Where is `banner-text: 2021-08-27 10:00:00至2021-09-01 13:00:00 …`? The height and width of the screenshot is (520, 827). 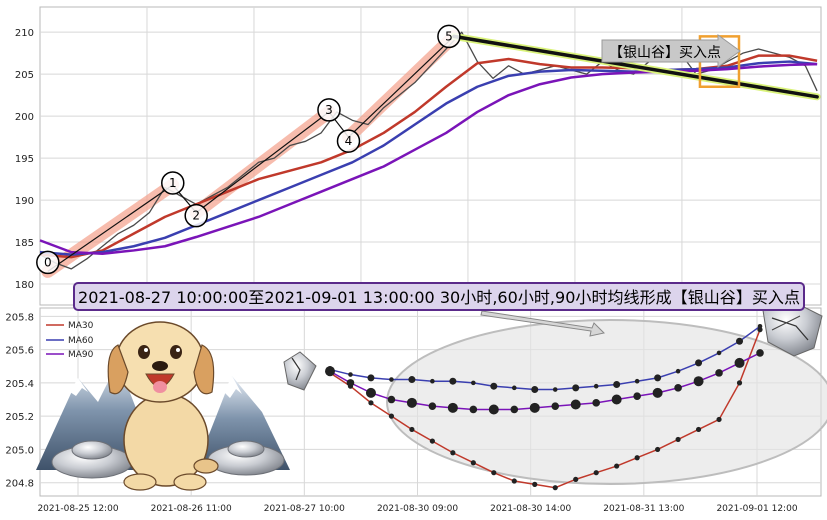 banner-text: 2021-08-27 10:00:00至2021-09-01 13:00:00 … is located at coordinates (439, 297).